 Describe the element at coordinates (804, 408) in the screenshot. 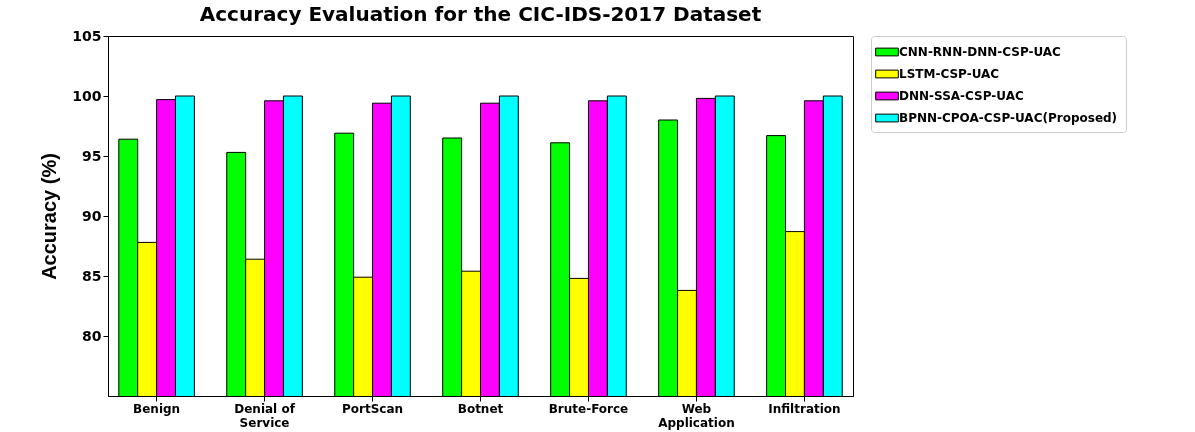

I see `x-tick-label: Infiltration` at that location.